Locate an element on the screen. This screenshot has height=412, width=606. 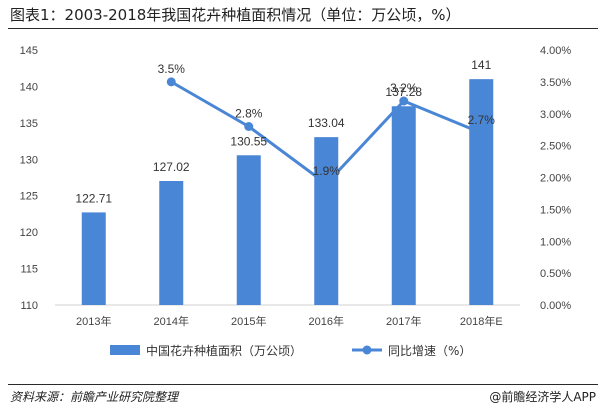
legend-bar-label: 中国花卉种植面积（万公顷） is located at coordinates (224, 350).